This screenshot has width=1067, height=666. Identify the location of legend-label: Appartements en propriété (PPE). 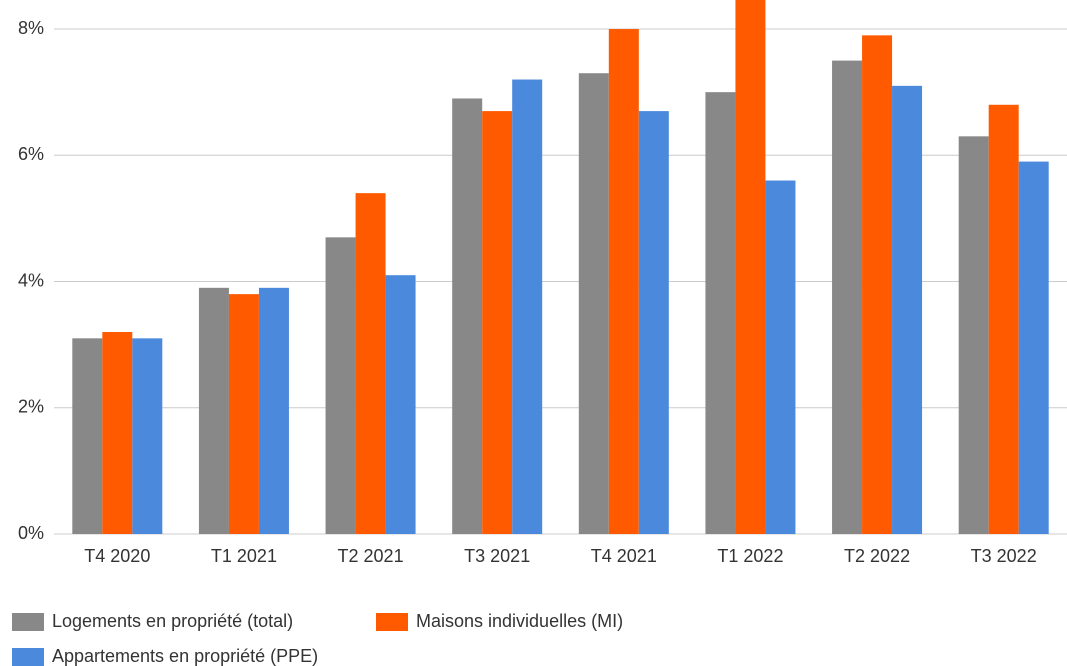
(185, 656).